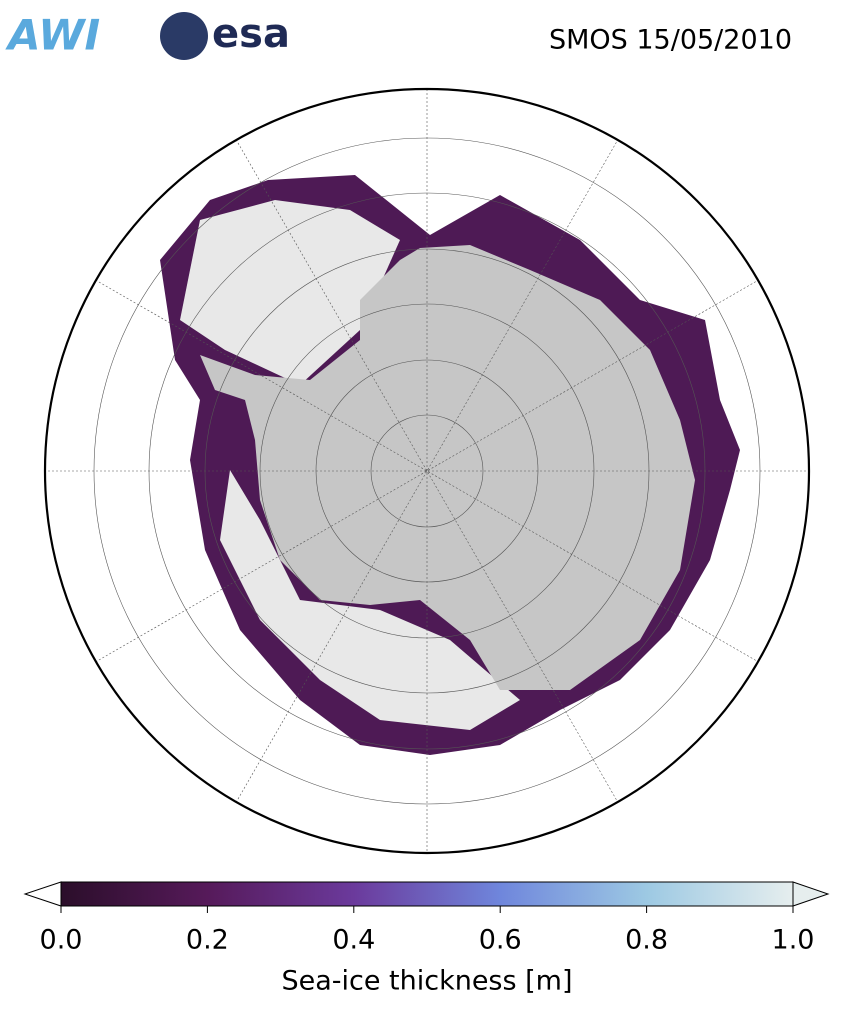  Describe the element at coordinates (184, 36) in the screenshot. I see `esa-emblem` at that location.